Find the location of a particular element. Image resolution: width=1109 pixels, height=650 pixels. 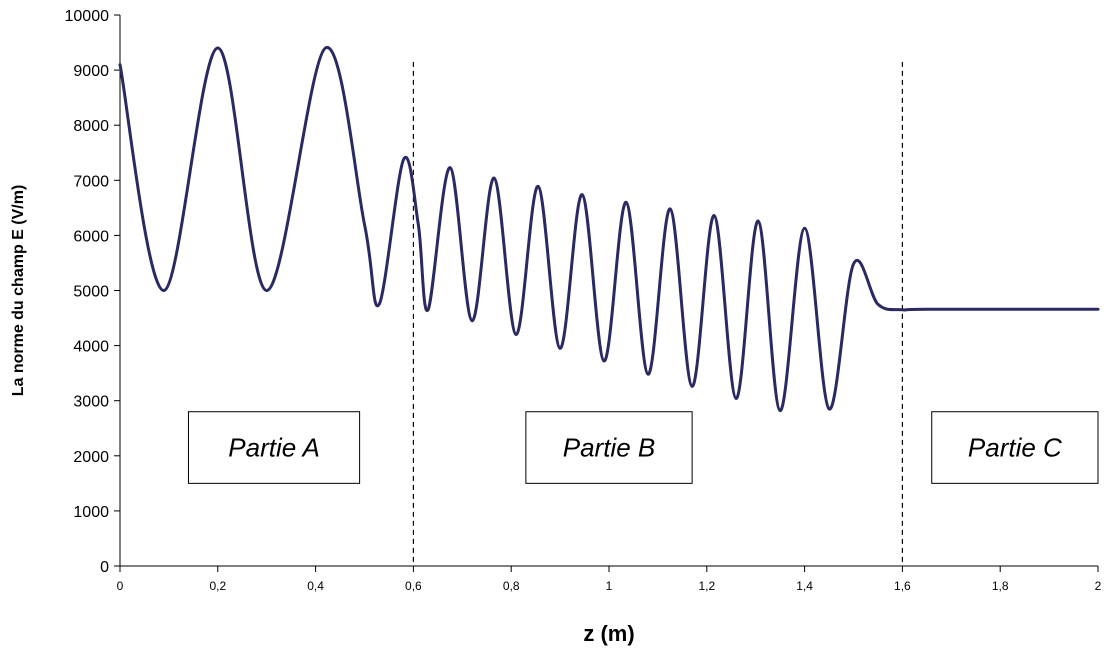

x-tick-label: 1,4 is located at coordinates (804, 586).